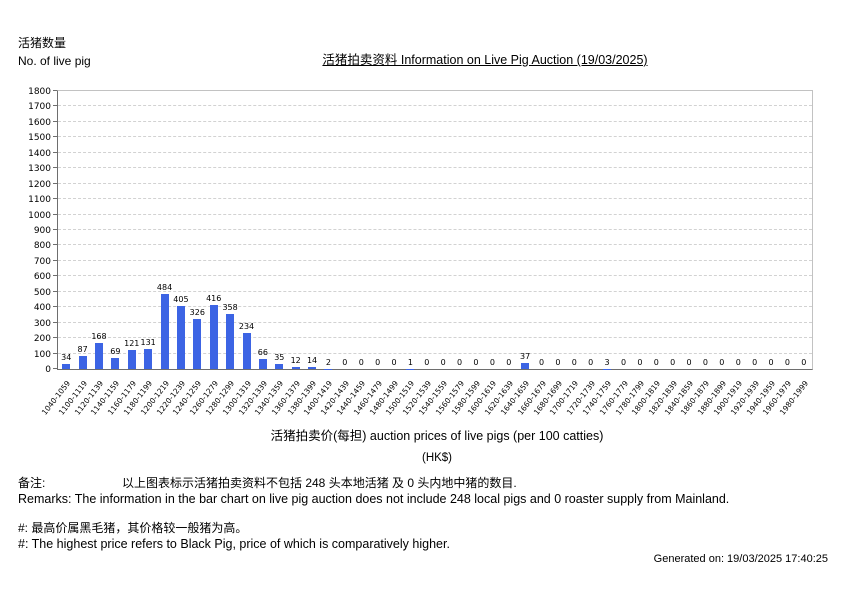 The width and height of the screenshot is (842, 595). Describe the element at coordinates (39, 153) in the screenshot. I see `y-tick-label: 1400` at that location.